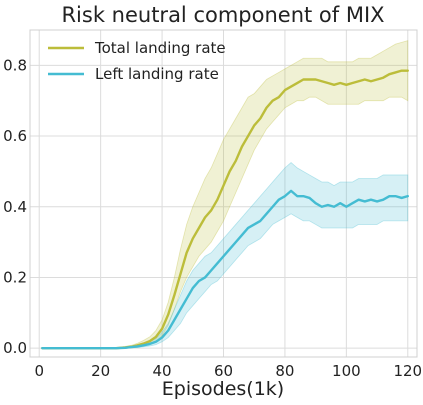 The height and width of the screenshot is (405, 423). I want to click on x-tick-label: 0, so click(39, 371).